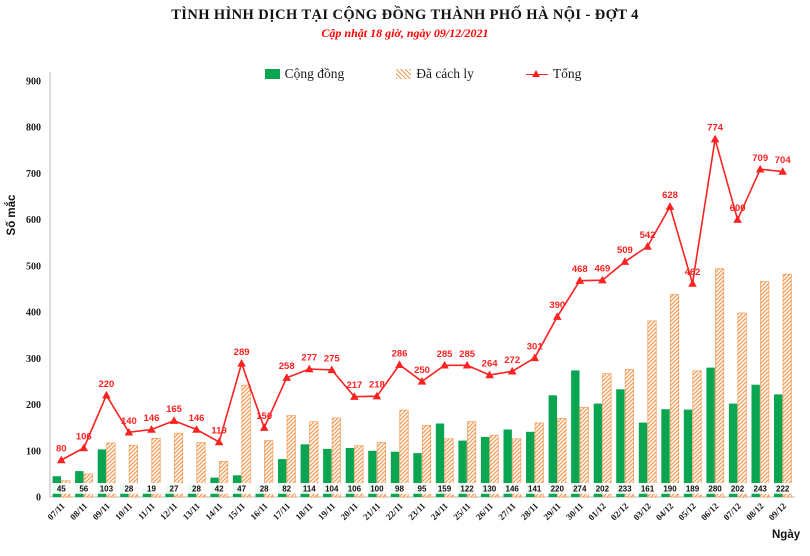  What do you see at coordinates (196, 489) in the screenshot?
I see `svg-text: 28` at bounding box center [196, 489].